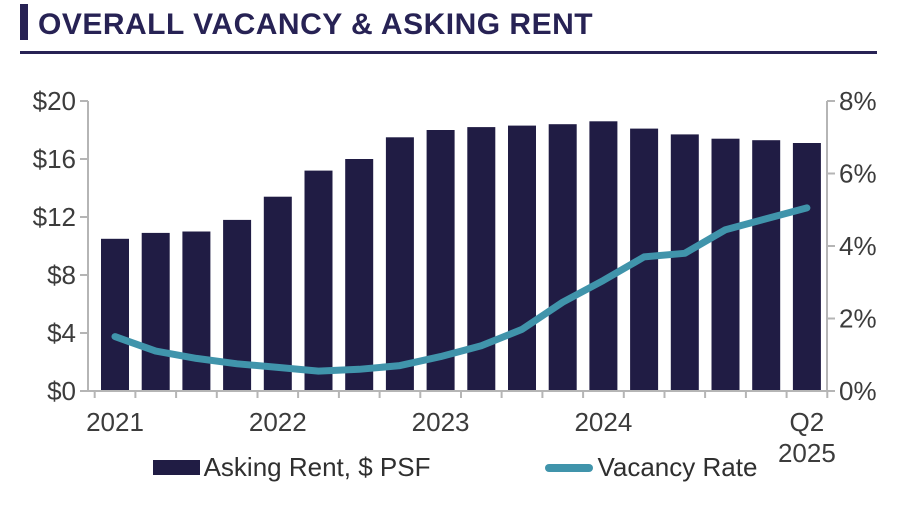 This screenshot has width=910, height=514. I want to click on bar-2025-Q2, so click(806, 267).